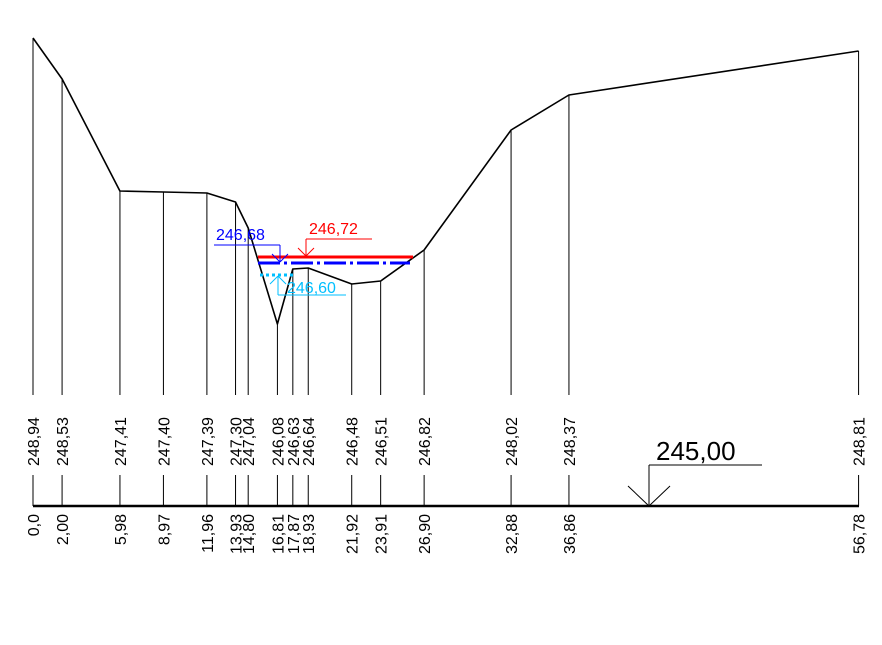 The image size is (882, 645). I want to click on water-level-cyan-label: 246,60, so click(311, 288).